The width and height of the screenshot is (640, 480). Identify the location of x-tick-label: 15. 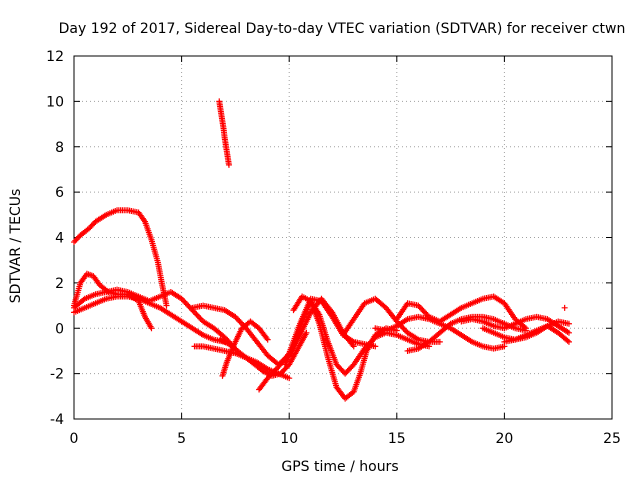
(397, 439).